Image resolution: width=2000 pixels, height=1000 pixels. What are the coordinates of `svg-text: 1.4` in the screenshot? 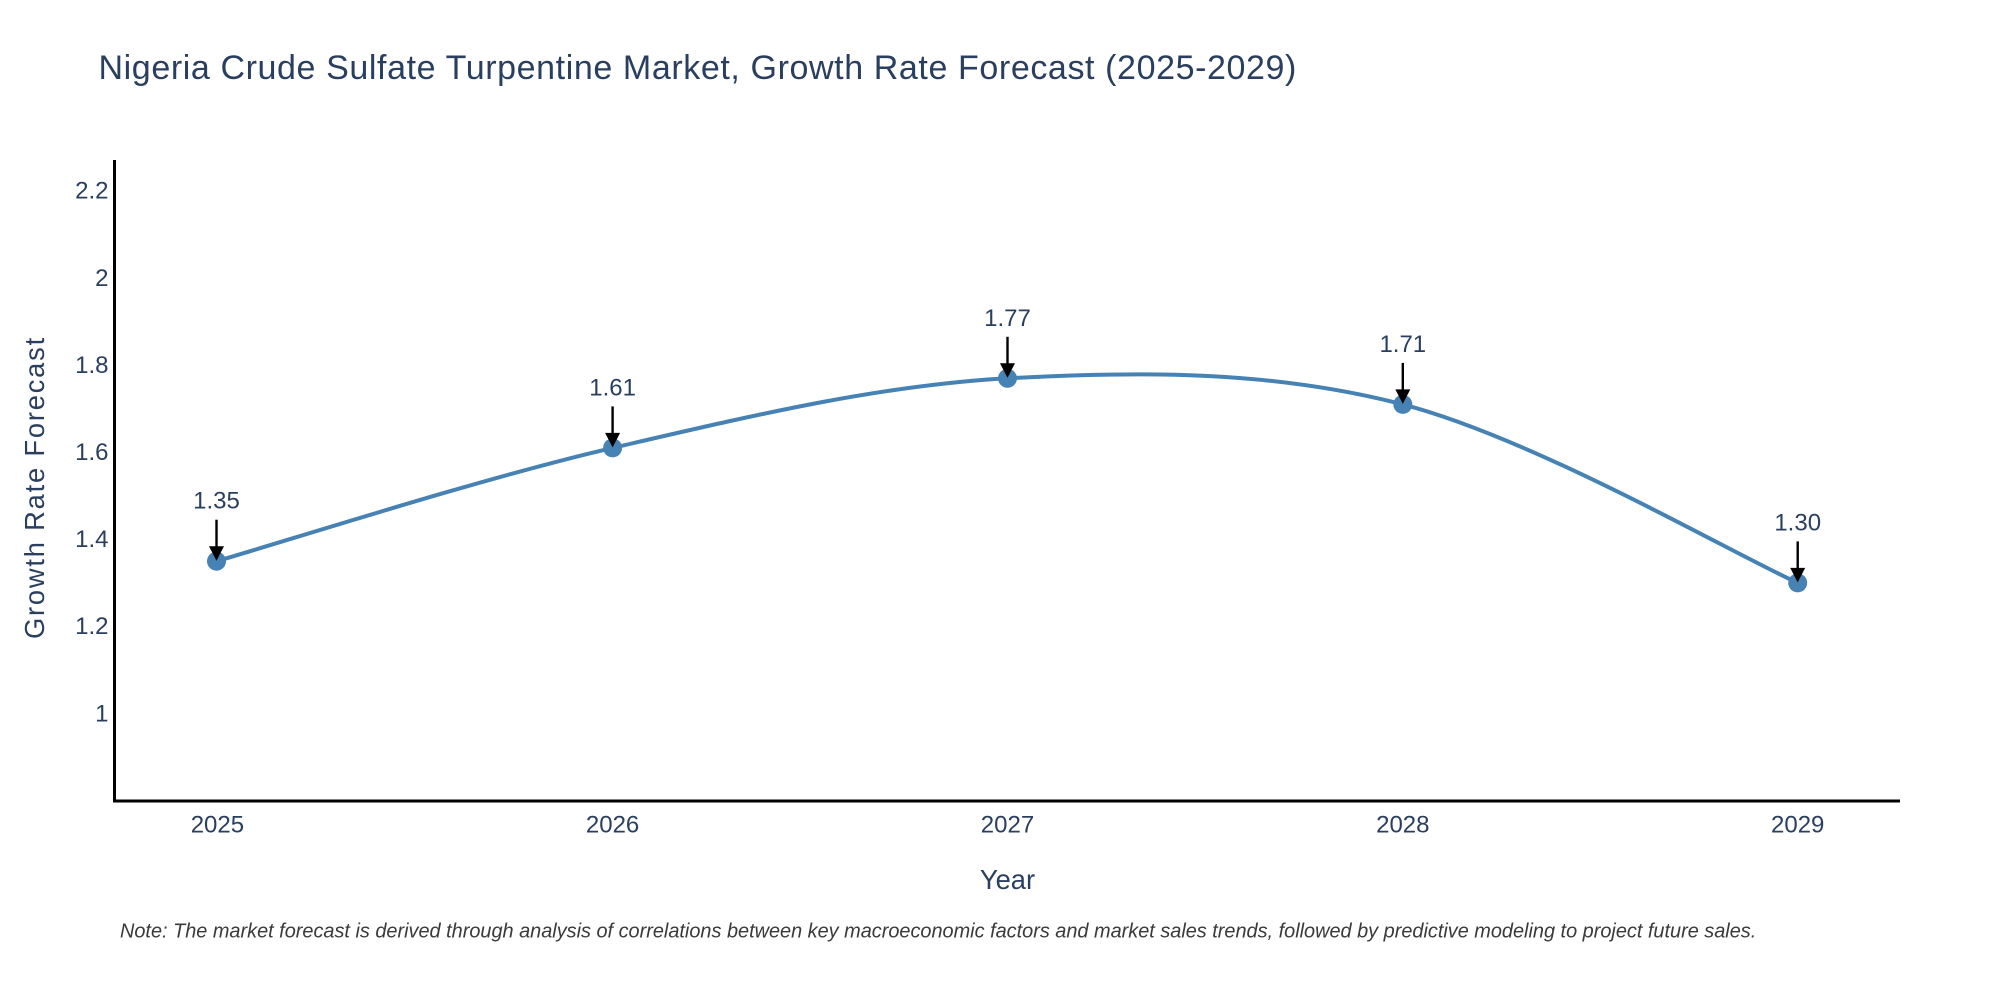 It's located at (91, 539).